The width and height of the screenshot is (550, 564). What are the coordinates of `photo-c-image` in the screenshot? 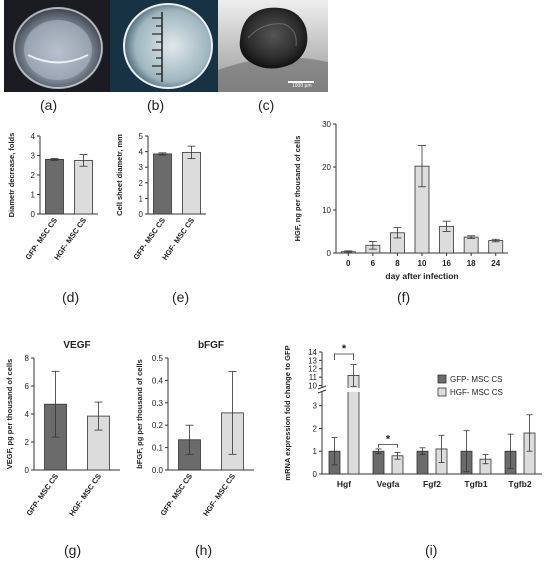 It's located at (273, 46).